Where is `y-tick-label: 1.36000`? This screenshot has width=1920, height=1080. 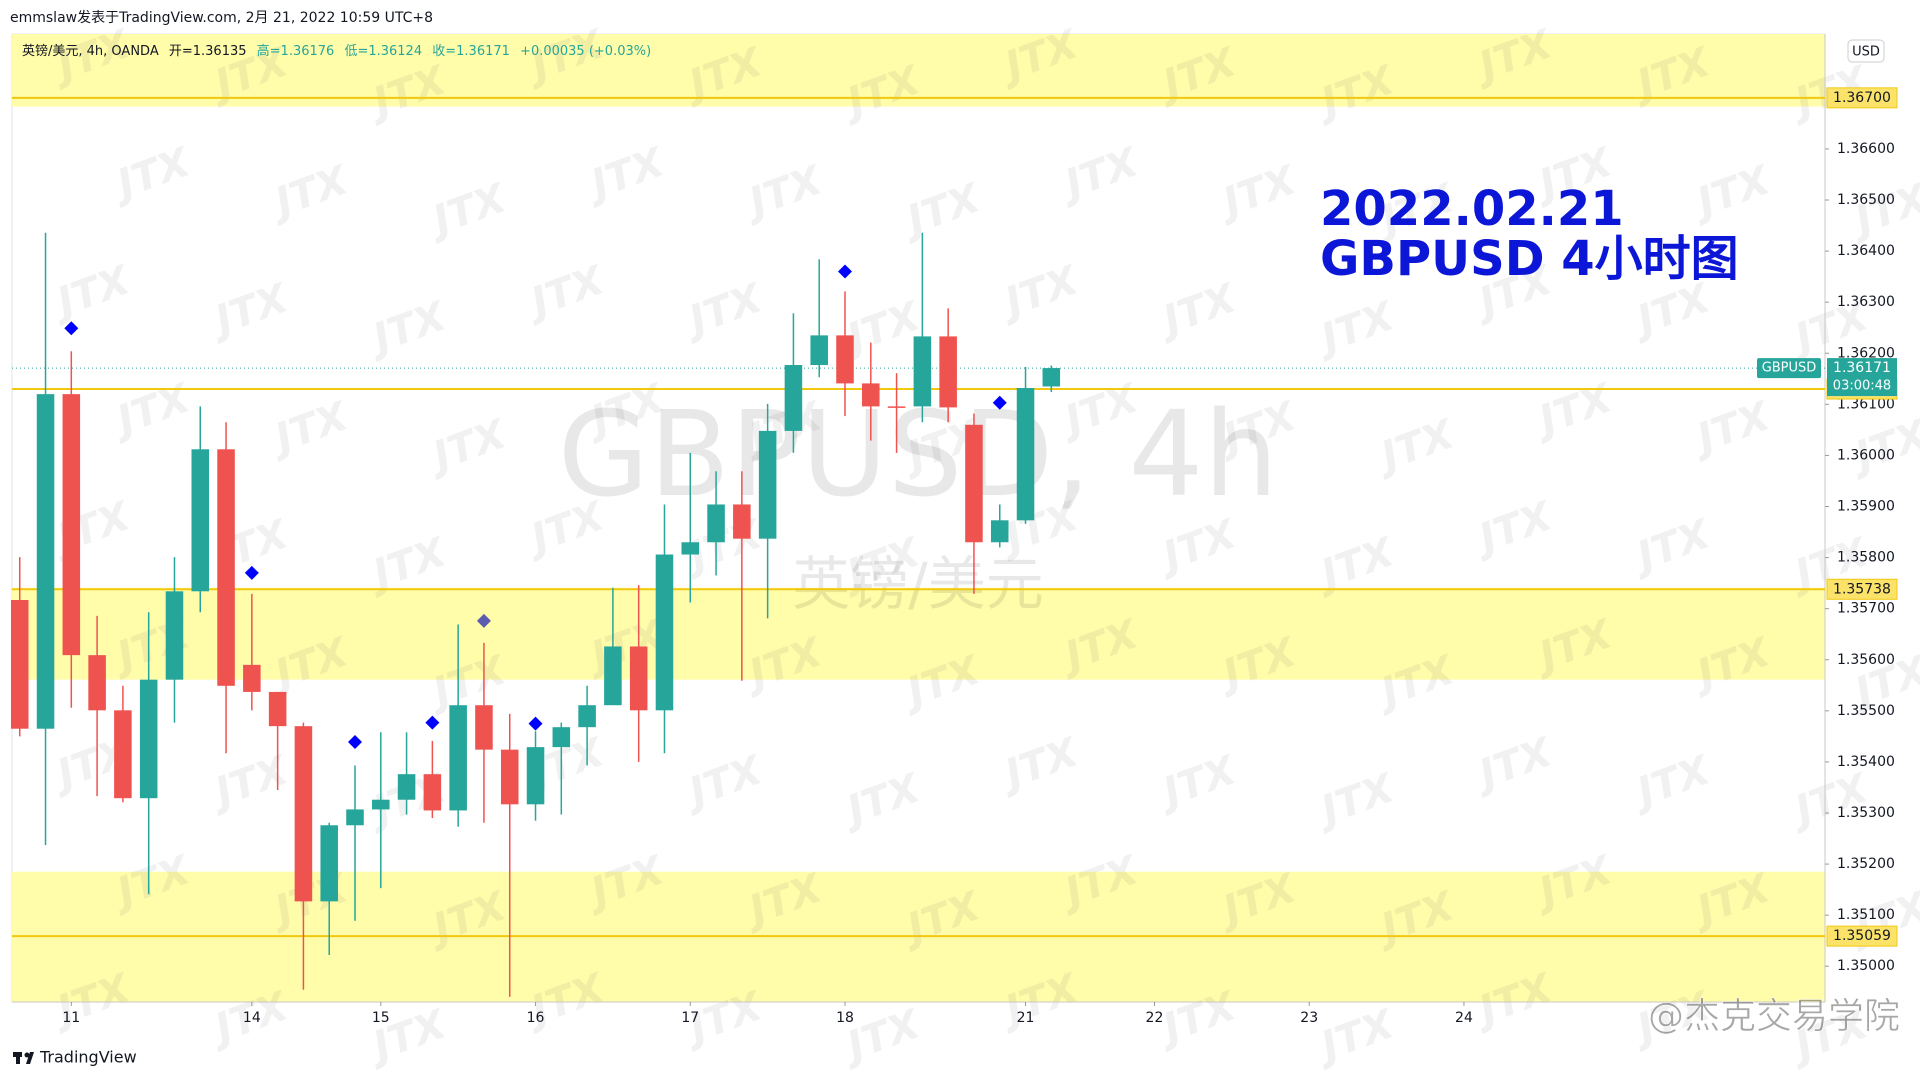
y-tick-label: 1.36000 is located at coordinates (1866, 455).